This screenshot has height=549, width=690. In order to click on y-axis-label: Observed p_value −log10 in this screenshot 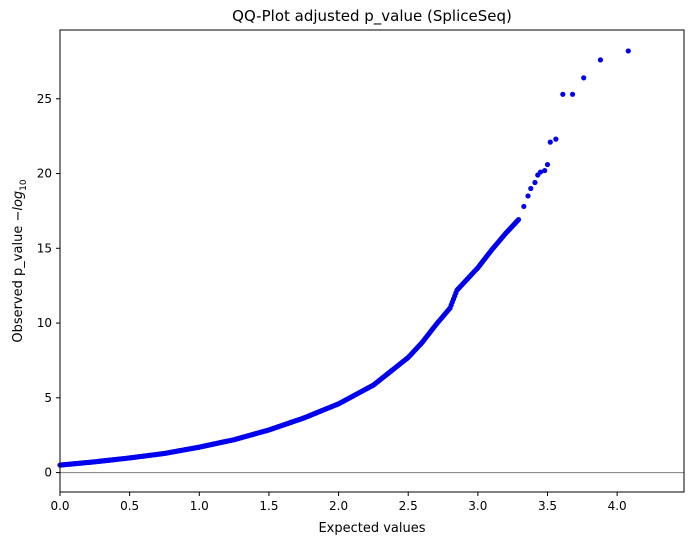, I will do `click(20, 261)`.